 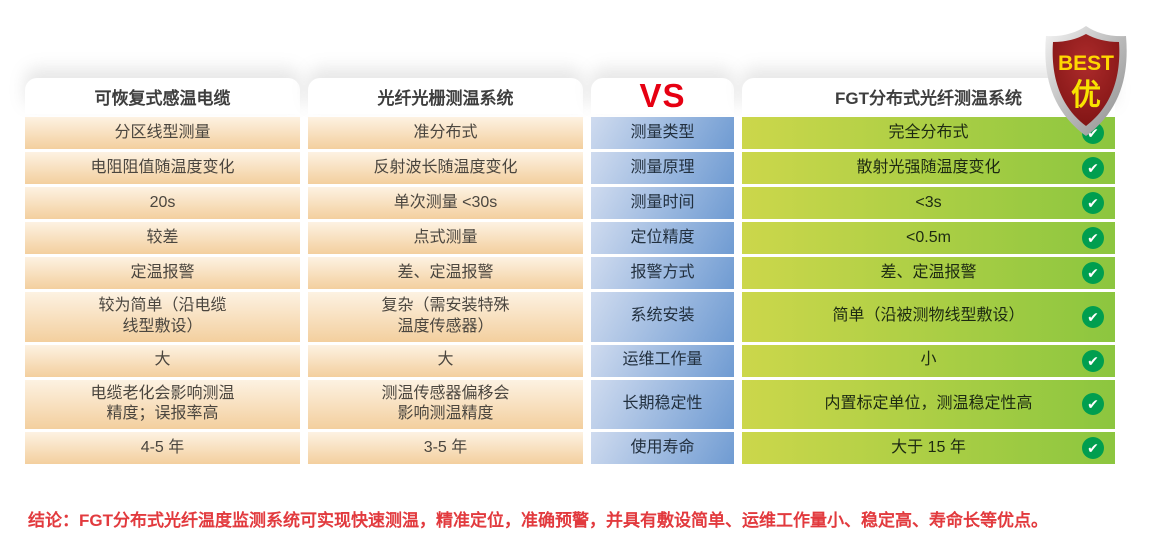 I want to click on header-fgt-system-label: FGT分布式光纤测温系统, so click(x=928, y=98).